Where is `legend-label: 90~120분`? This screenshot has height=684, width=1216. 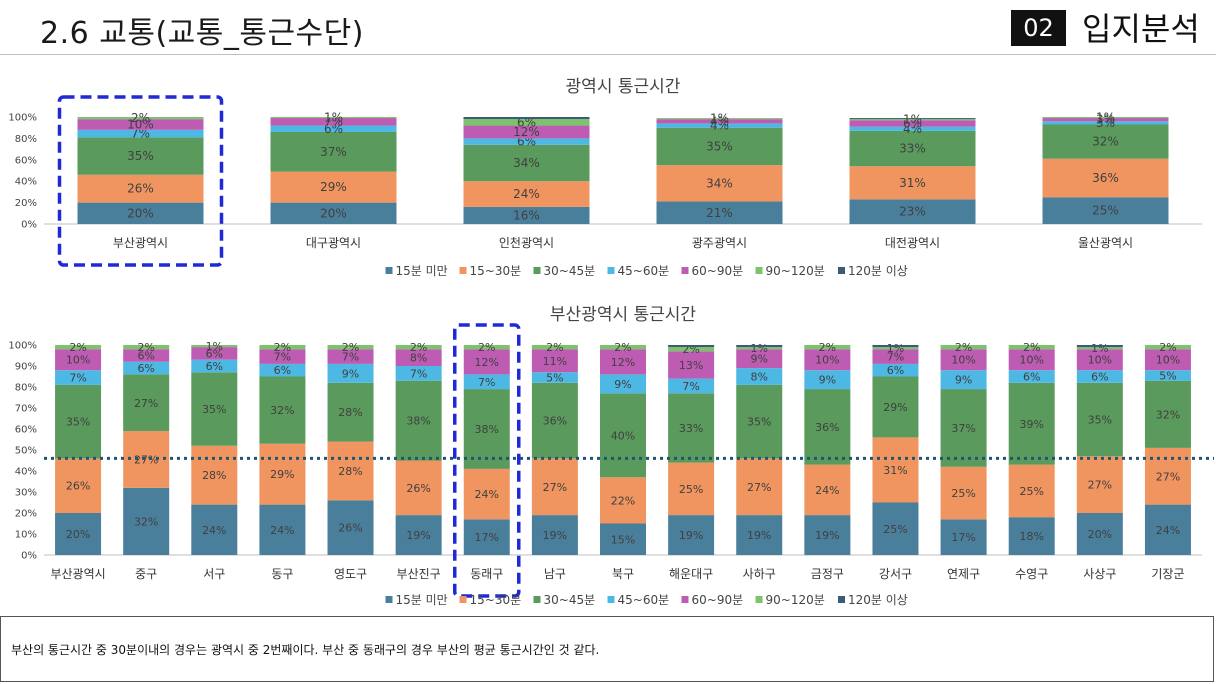
legend-label: 90~120분 is located at coordinates (795, 600).